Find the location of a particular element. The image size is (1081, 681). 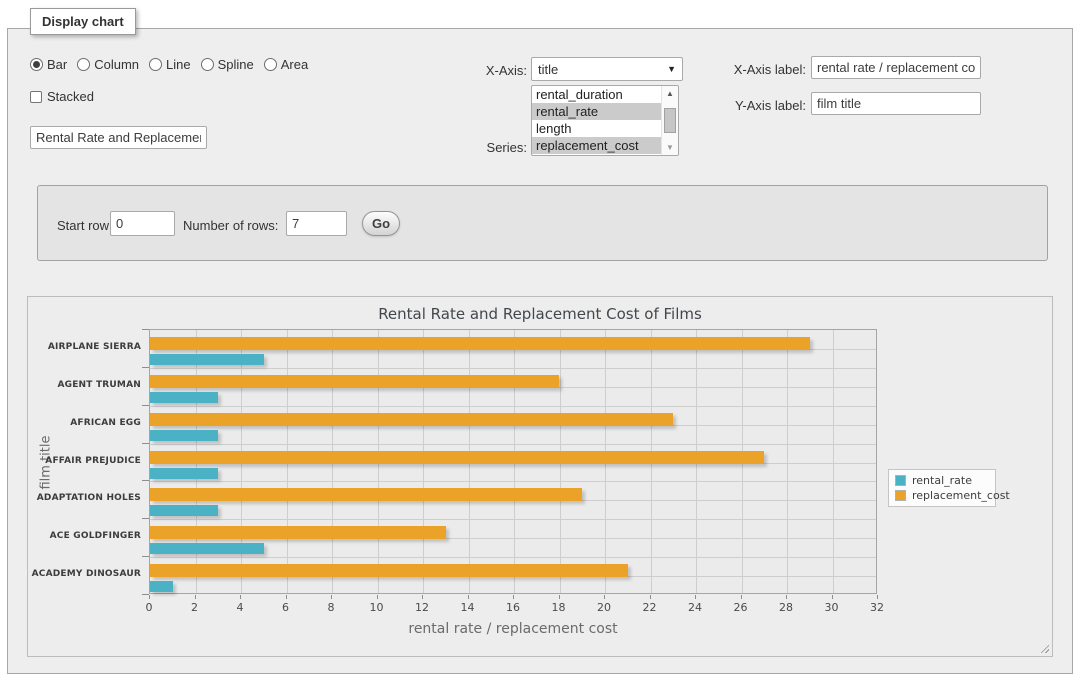

num-rows-label: Number of rows: is located at coordinates (231, 225).